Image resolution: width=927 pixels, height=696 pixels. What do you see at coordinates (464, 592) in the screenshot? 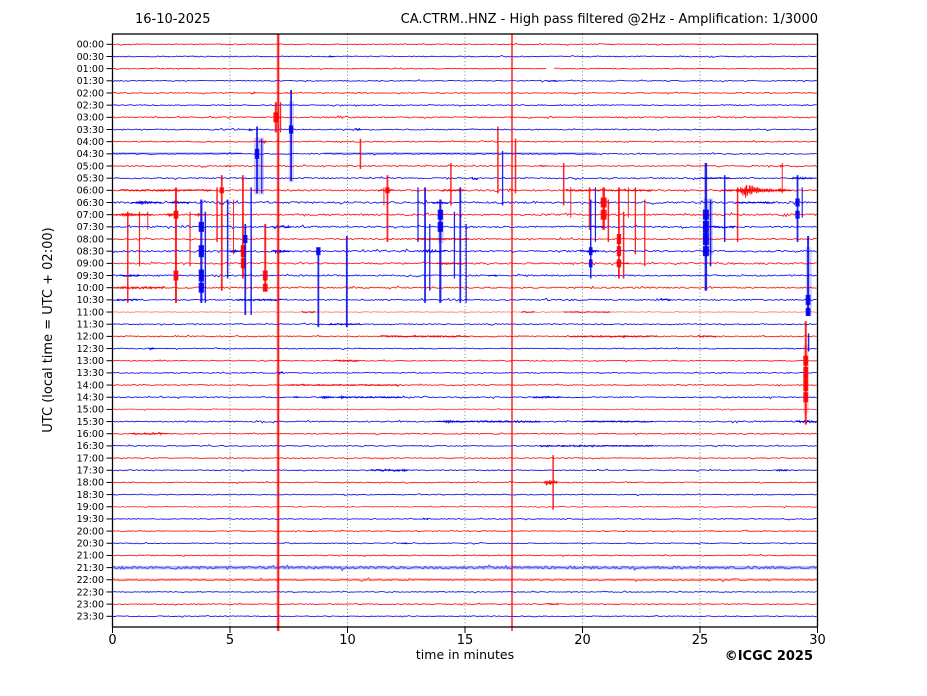
I see `trace-row-22:30` at bounding box center [464, 592].